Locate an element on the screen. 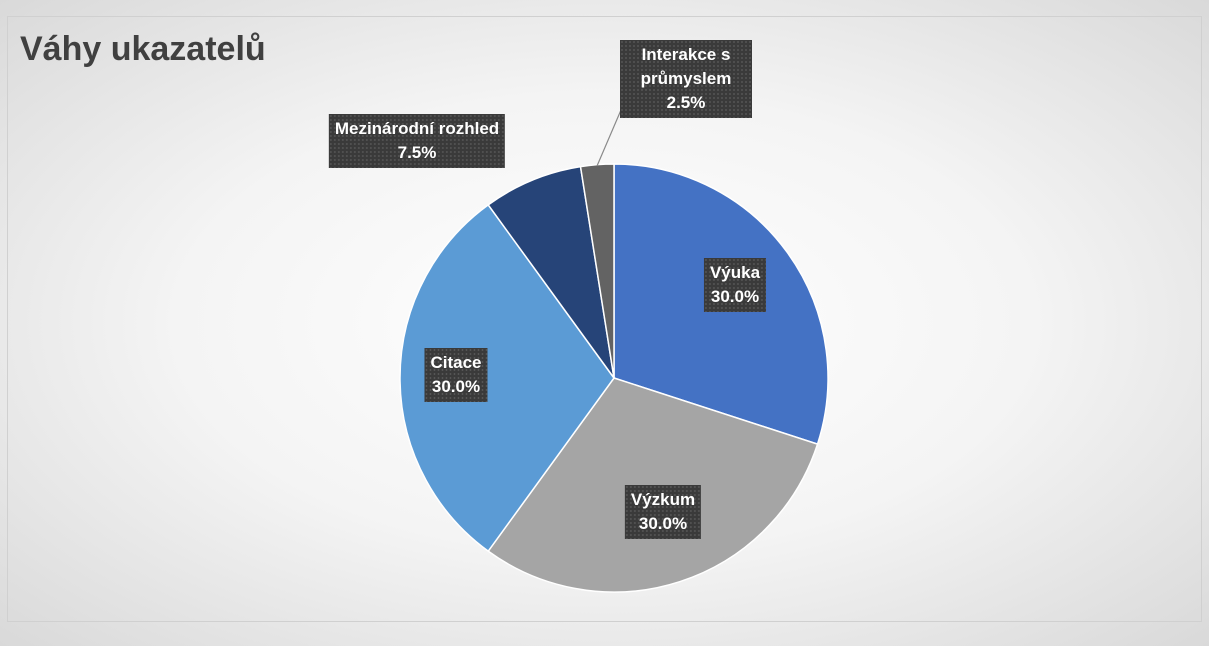 The image size is (1209, 646). category-label: Výzkum is located at coordinates (663, 499).